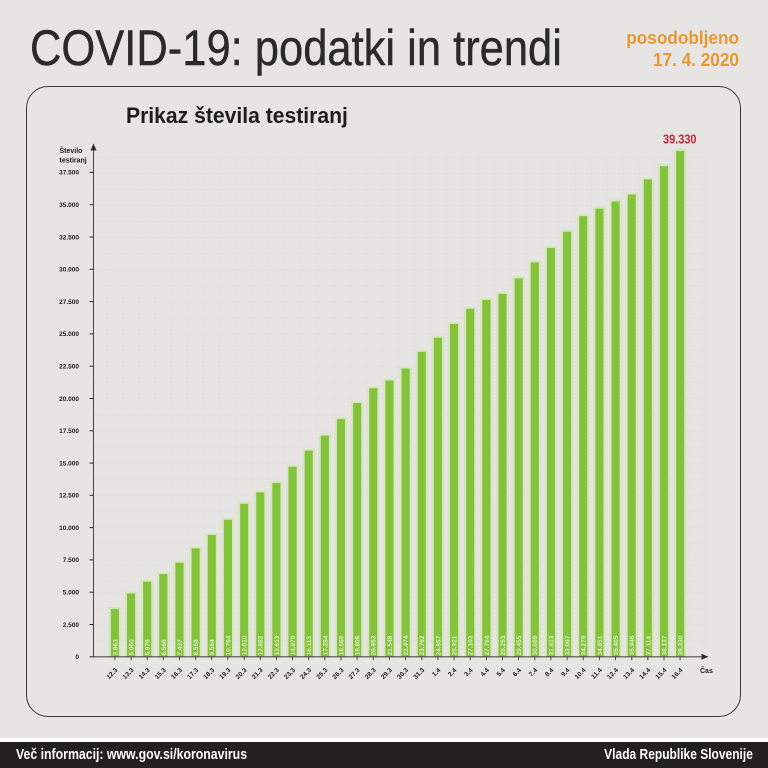  What do you see at coordinates (69, 528) in the screenshot?
I see `svg-text: 10.000` at bounding box center [69, 528].